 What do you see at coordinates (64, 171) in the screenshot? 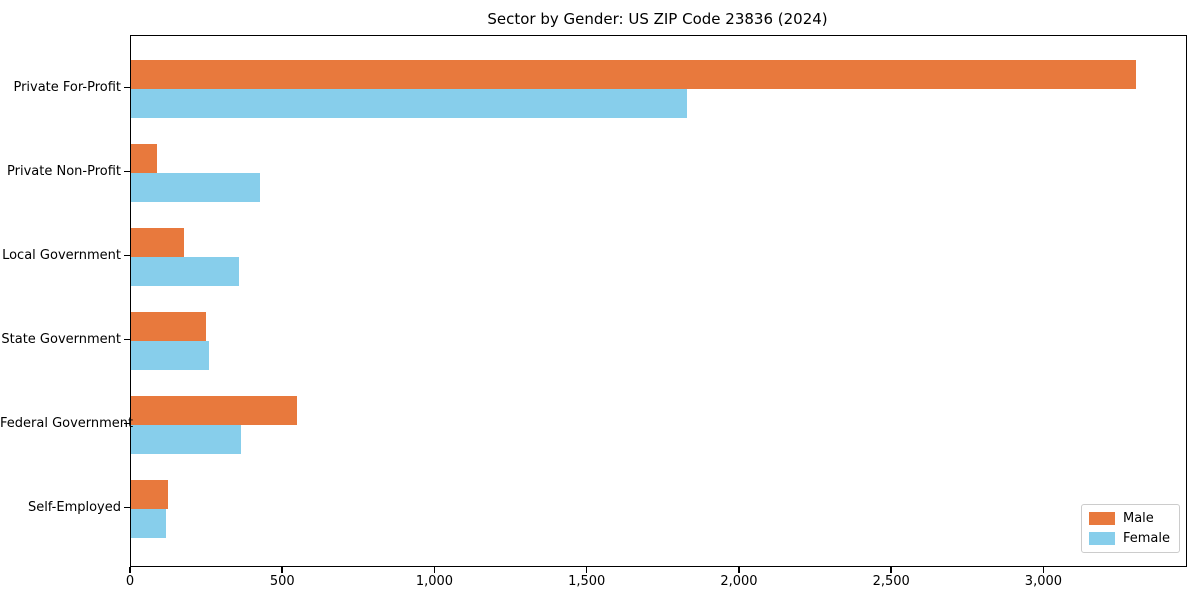
I see `y-tick-label-private-non-profit: Private Non-Profit` at bounding box center [64, 171].